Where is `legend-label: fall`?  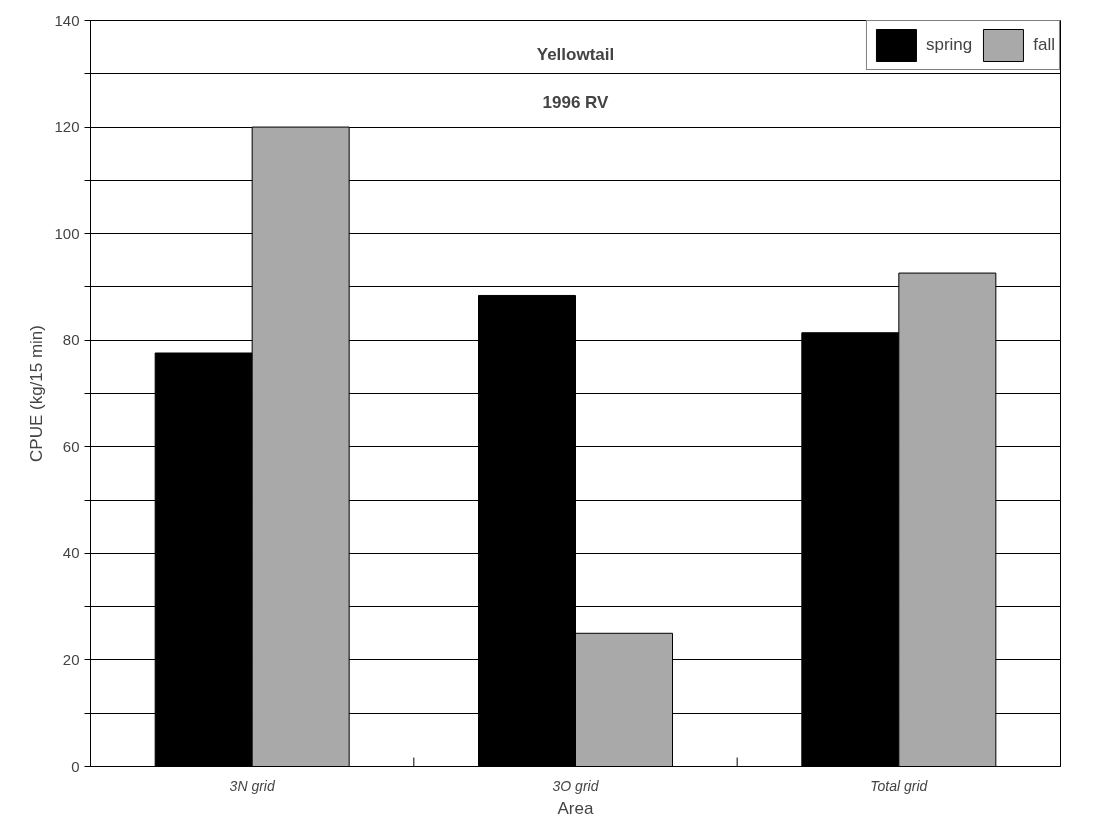
legend-label: fall is located at coordinates (1044, 45).